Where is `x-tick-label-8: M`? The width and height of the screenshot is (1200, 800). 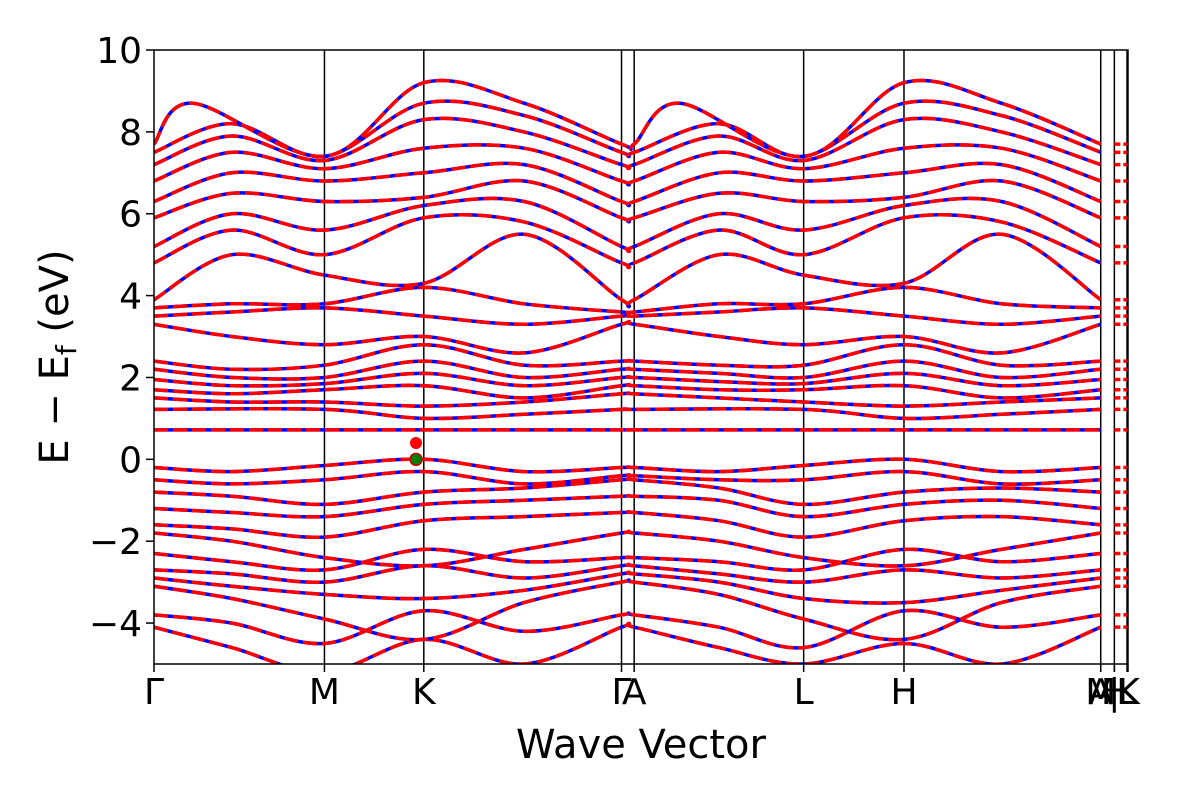
x-tick-label-8: M is located at coordinates (1100, 692).